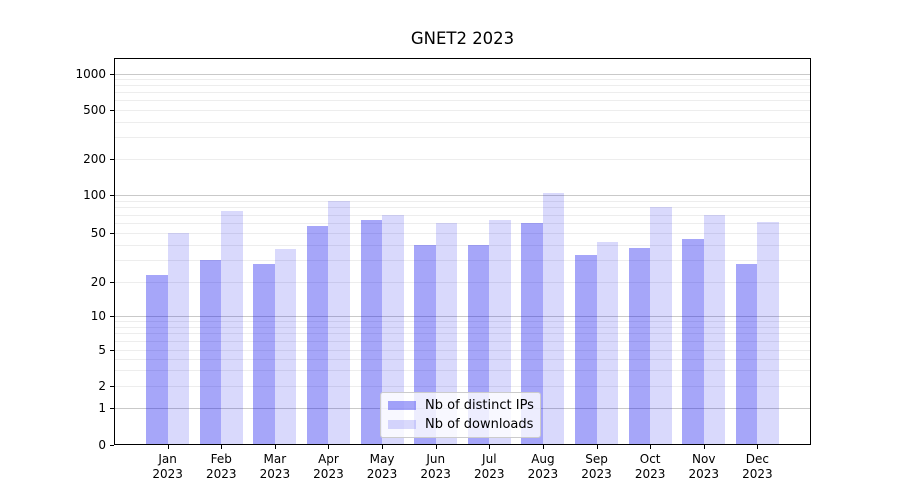  I want to click on bar-distinct-ips-may, so click(371, 332).